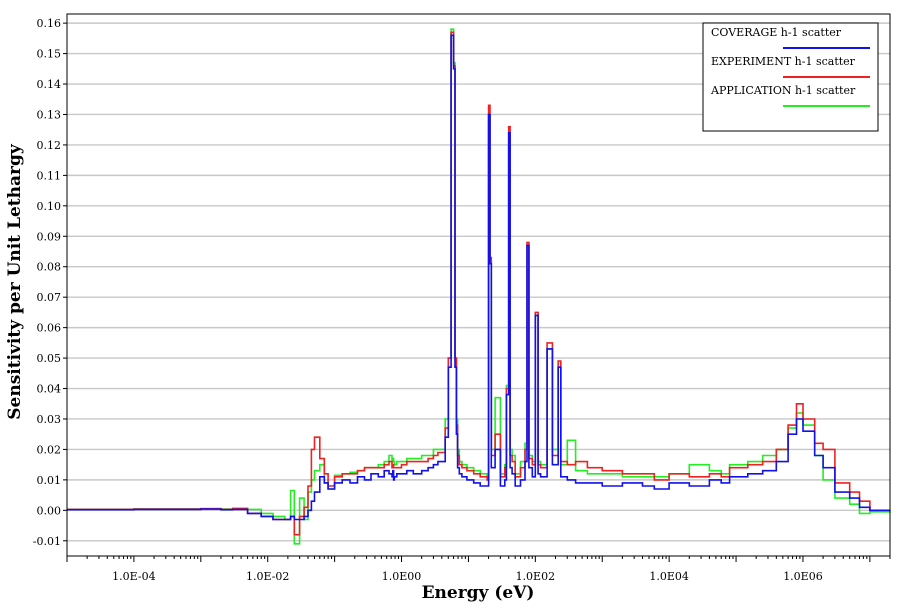 This screenshot has height=614, width=908. I want to click on legend-label: COVERAGE h-1 scatter, so click(776, 32).